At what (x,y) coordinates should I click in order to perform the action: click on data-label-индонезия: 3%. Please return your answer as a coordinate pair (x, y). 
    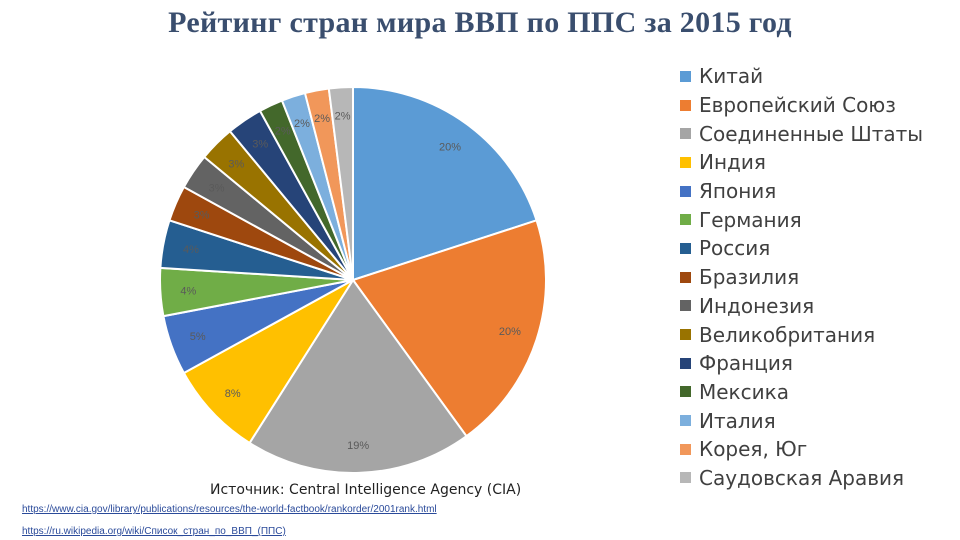
    Looking at the image, I should click on (217, 188).